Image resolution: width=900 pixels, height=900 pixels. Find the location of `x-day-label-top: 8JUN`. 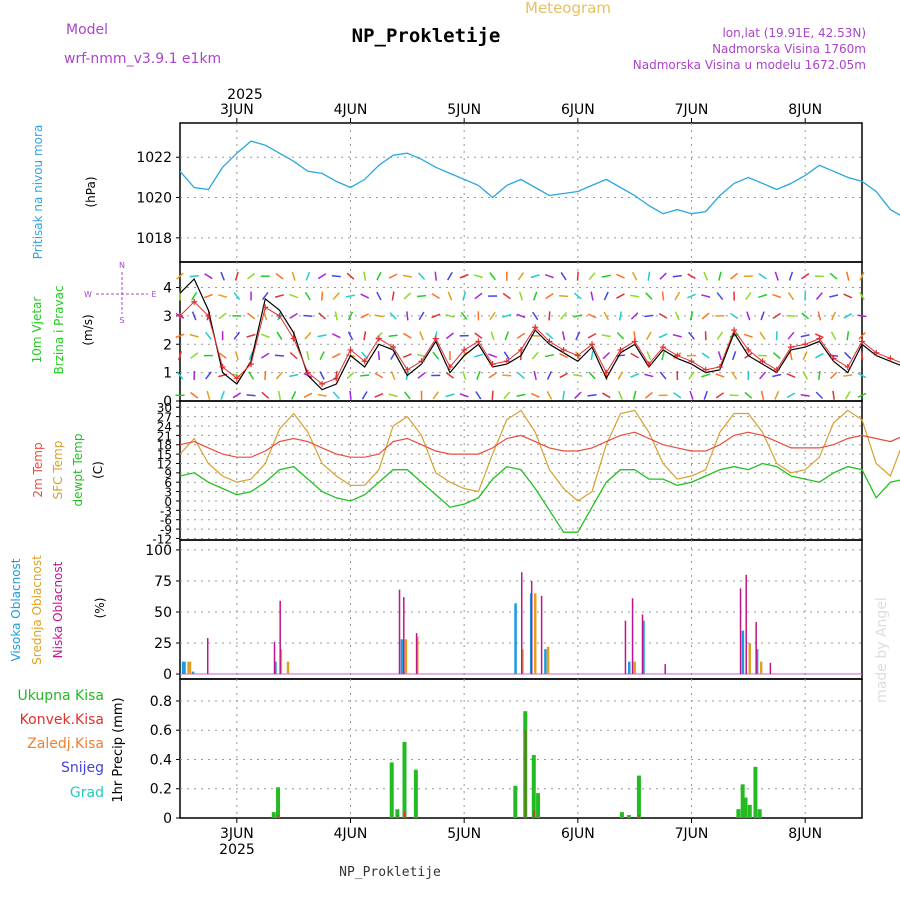

x-day-label-top: 8JUN is located at coordinates (805, 110).